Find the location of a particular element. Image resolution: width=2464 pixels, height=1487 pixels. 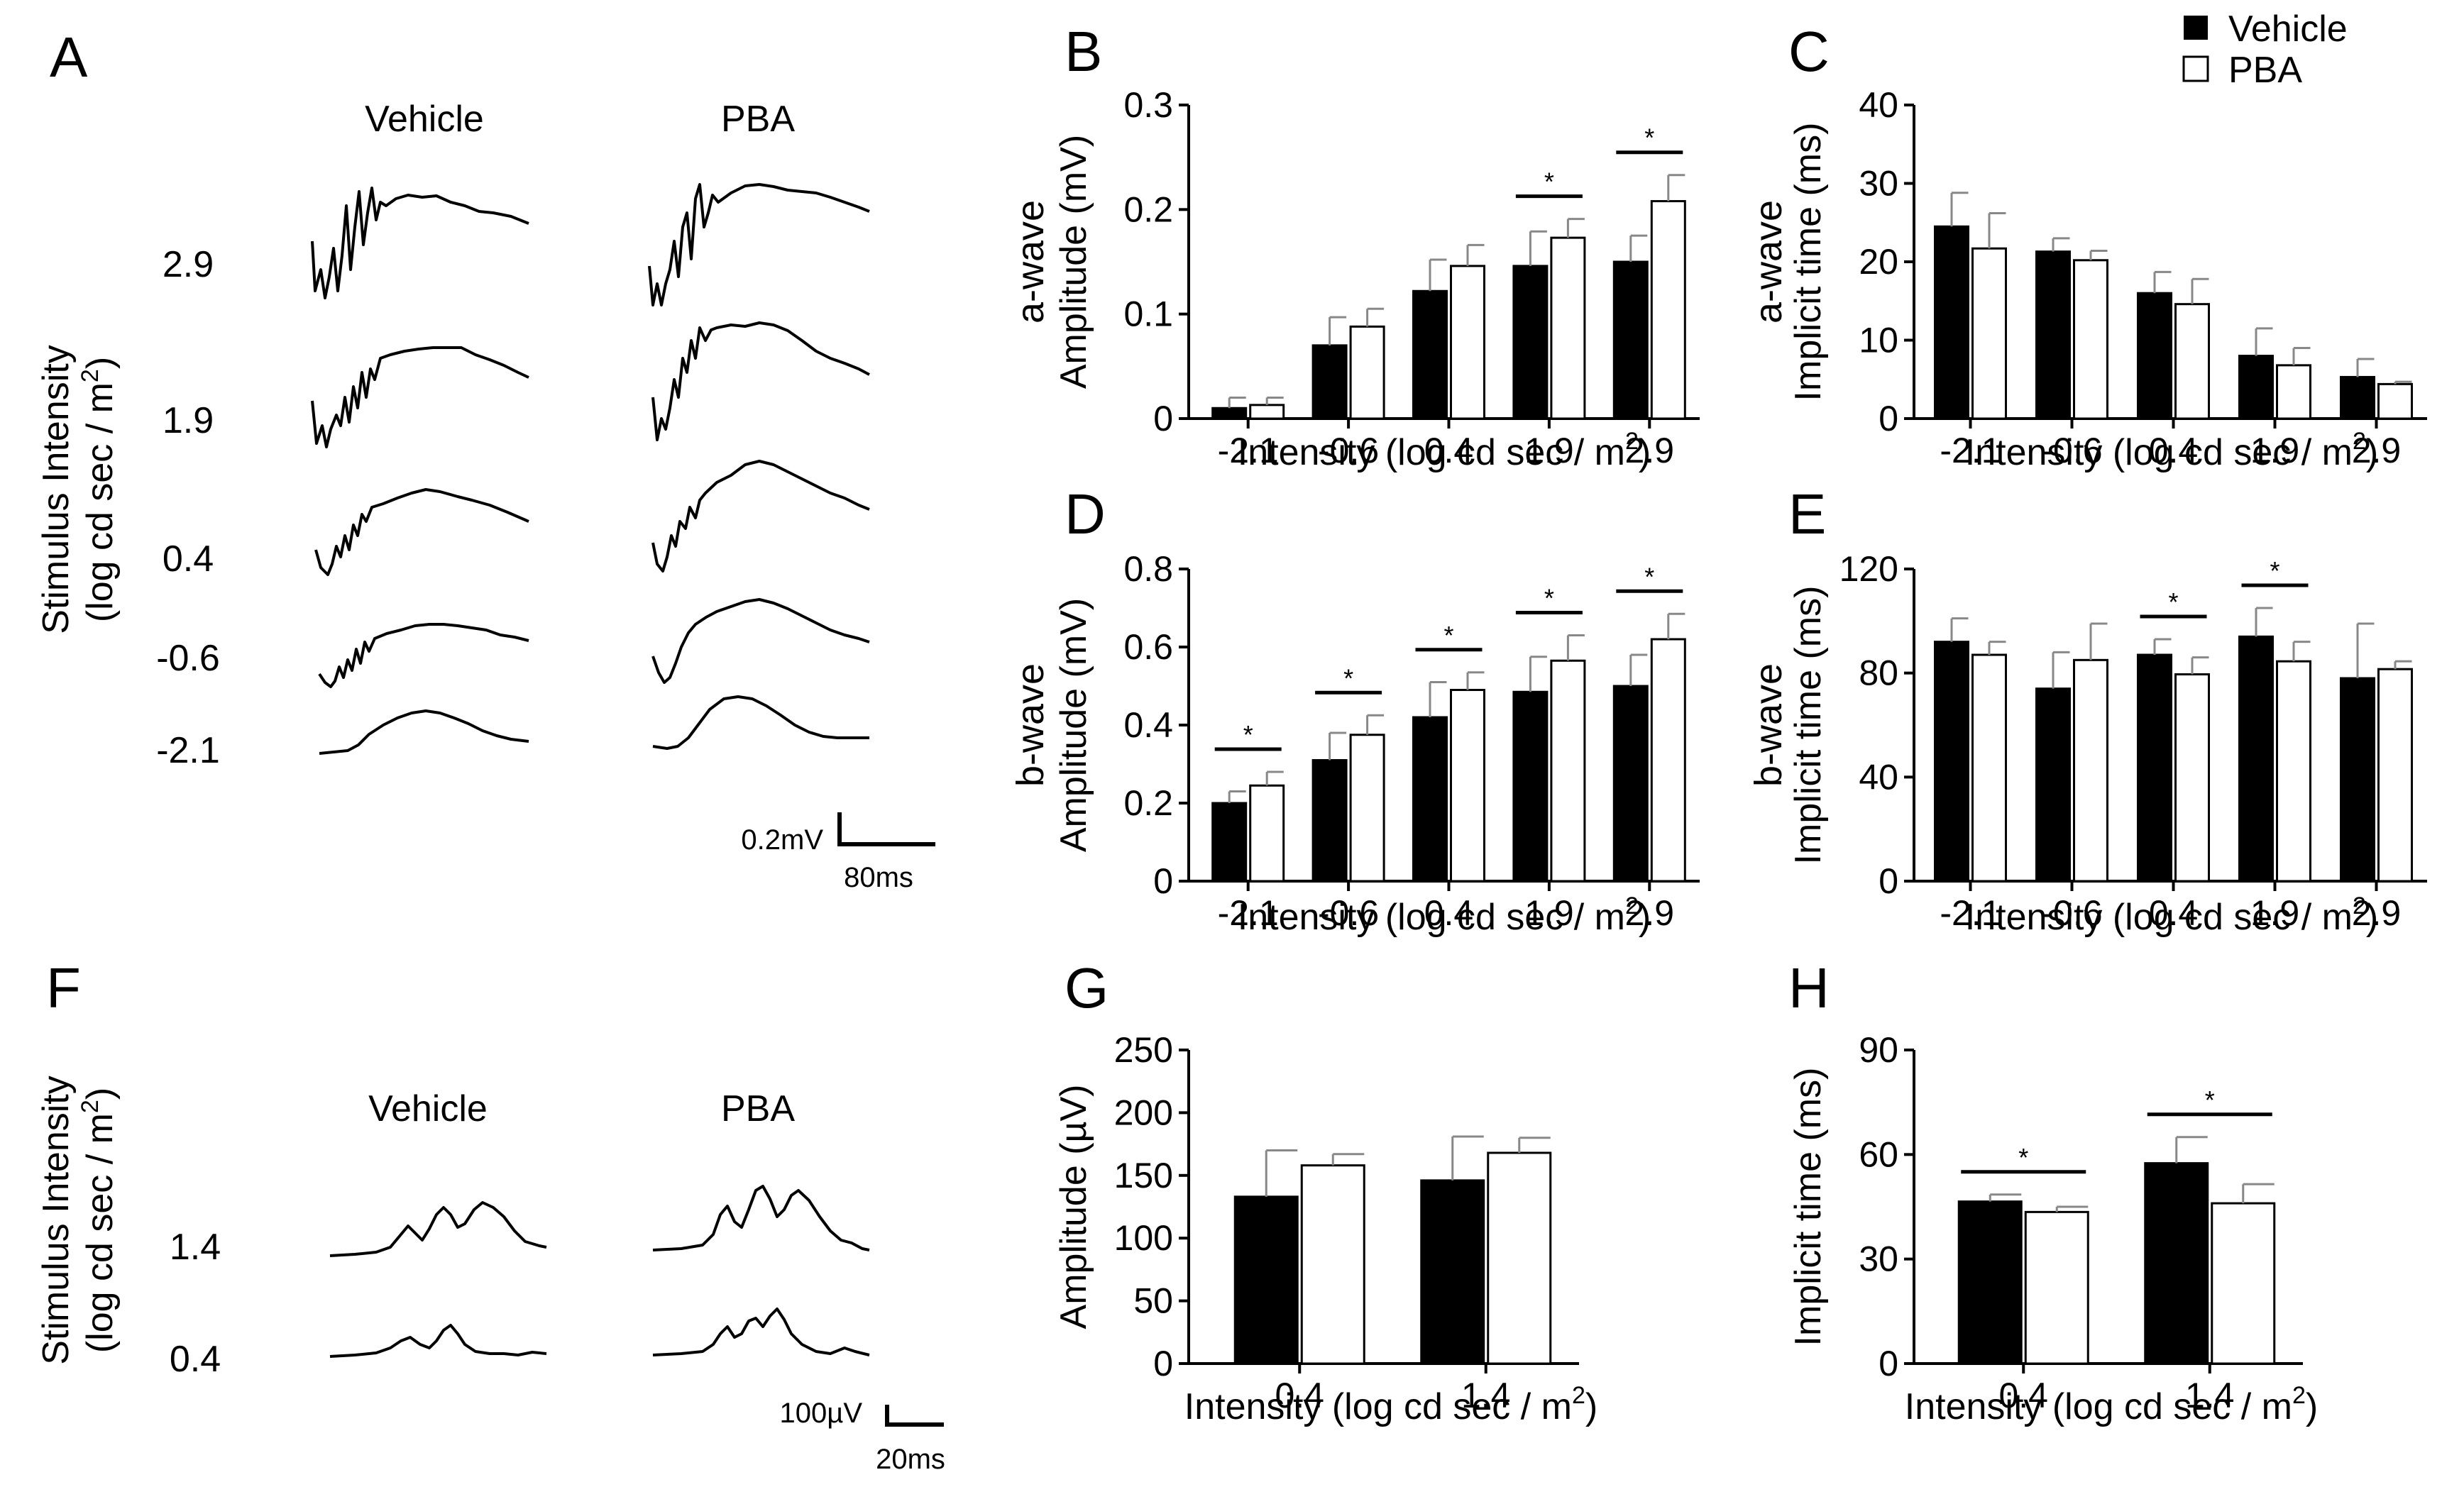

y-tick-label: 0.2 is located at coordinates (1148, 803).